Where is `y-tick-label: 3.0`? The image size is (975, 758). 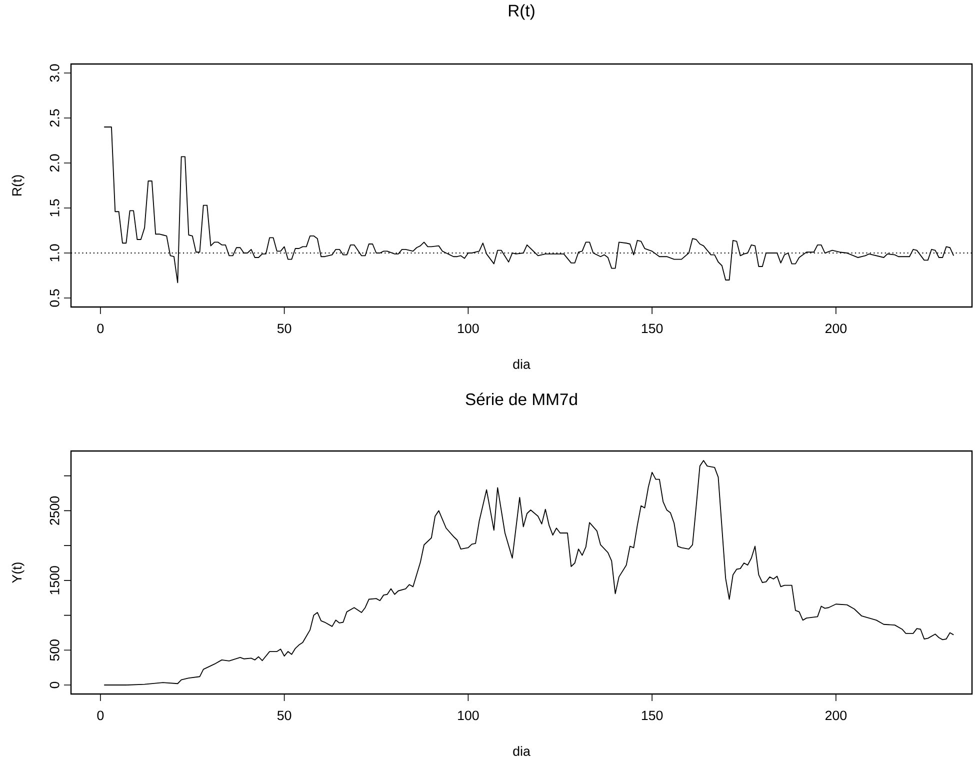 y-tick-label: 3.0 is located at coordinates (55, 73).